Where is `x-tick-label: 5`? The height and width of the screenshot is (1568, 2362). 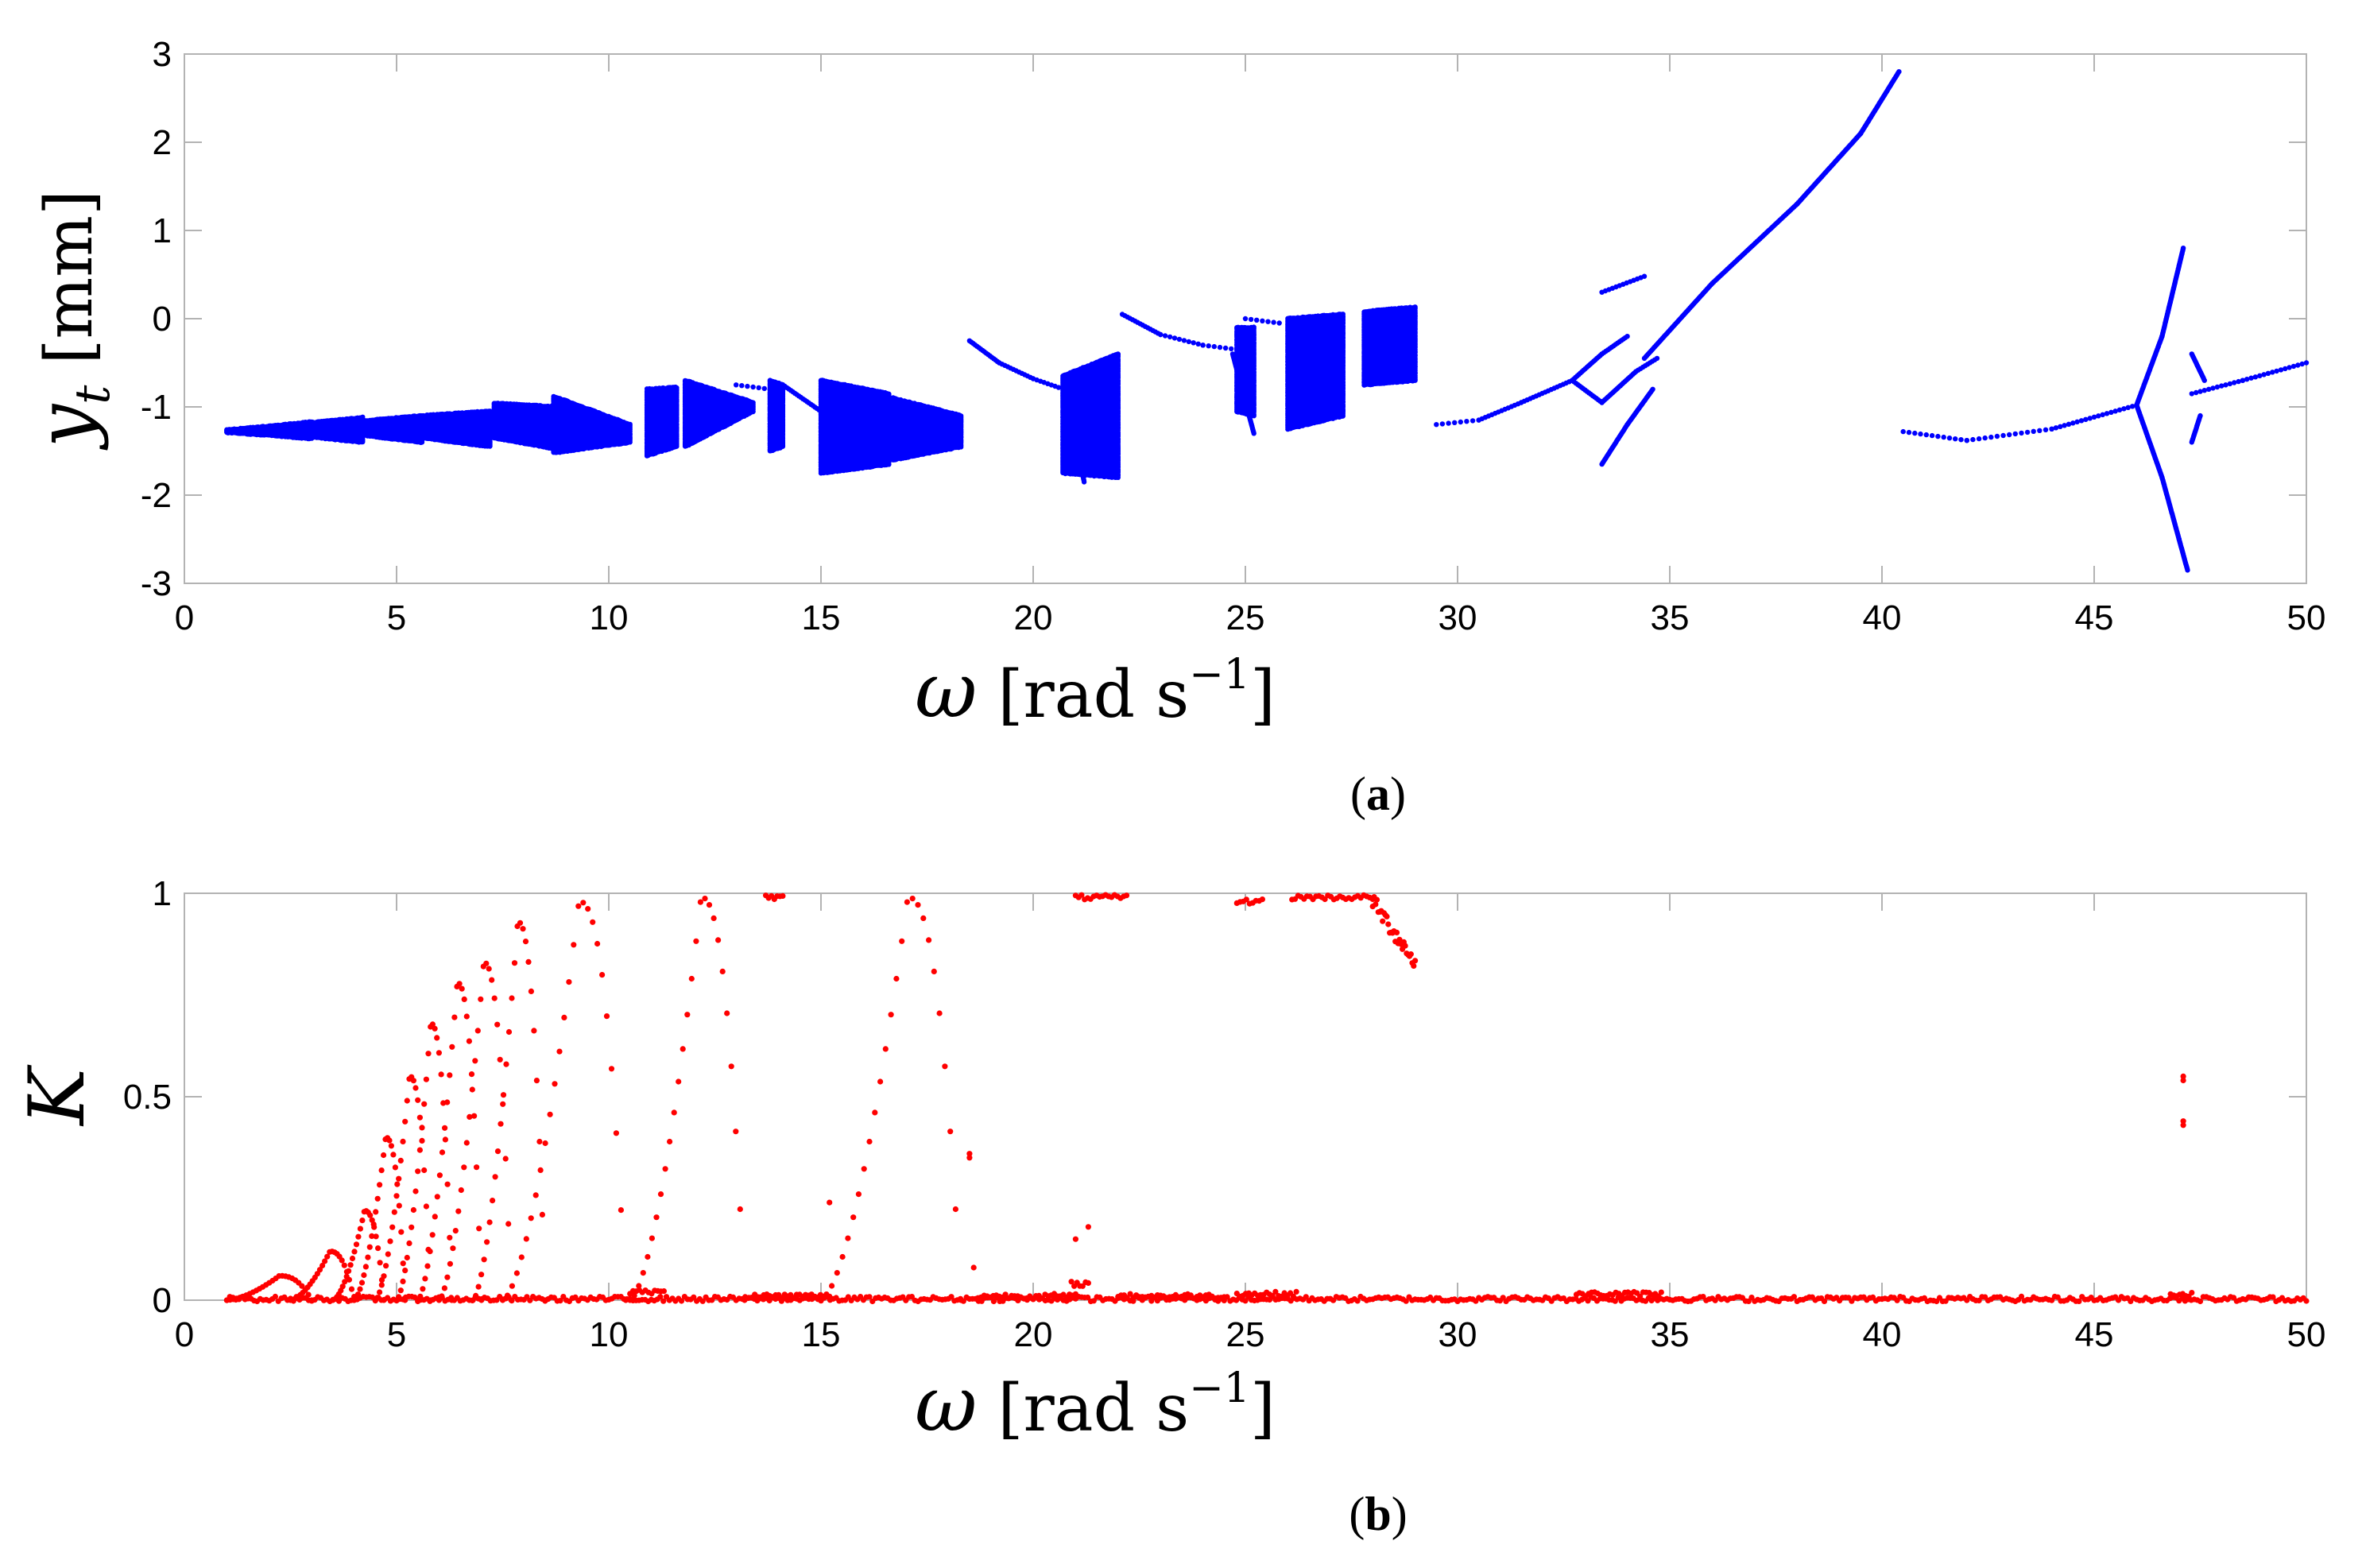
x-tick-label: 5 is located at coordinates (396, 617).